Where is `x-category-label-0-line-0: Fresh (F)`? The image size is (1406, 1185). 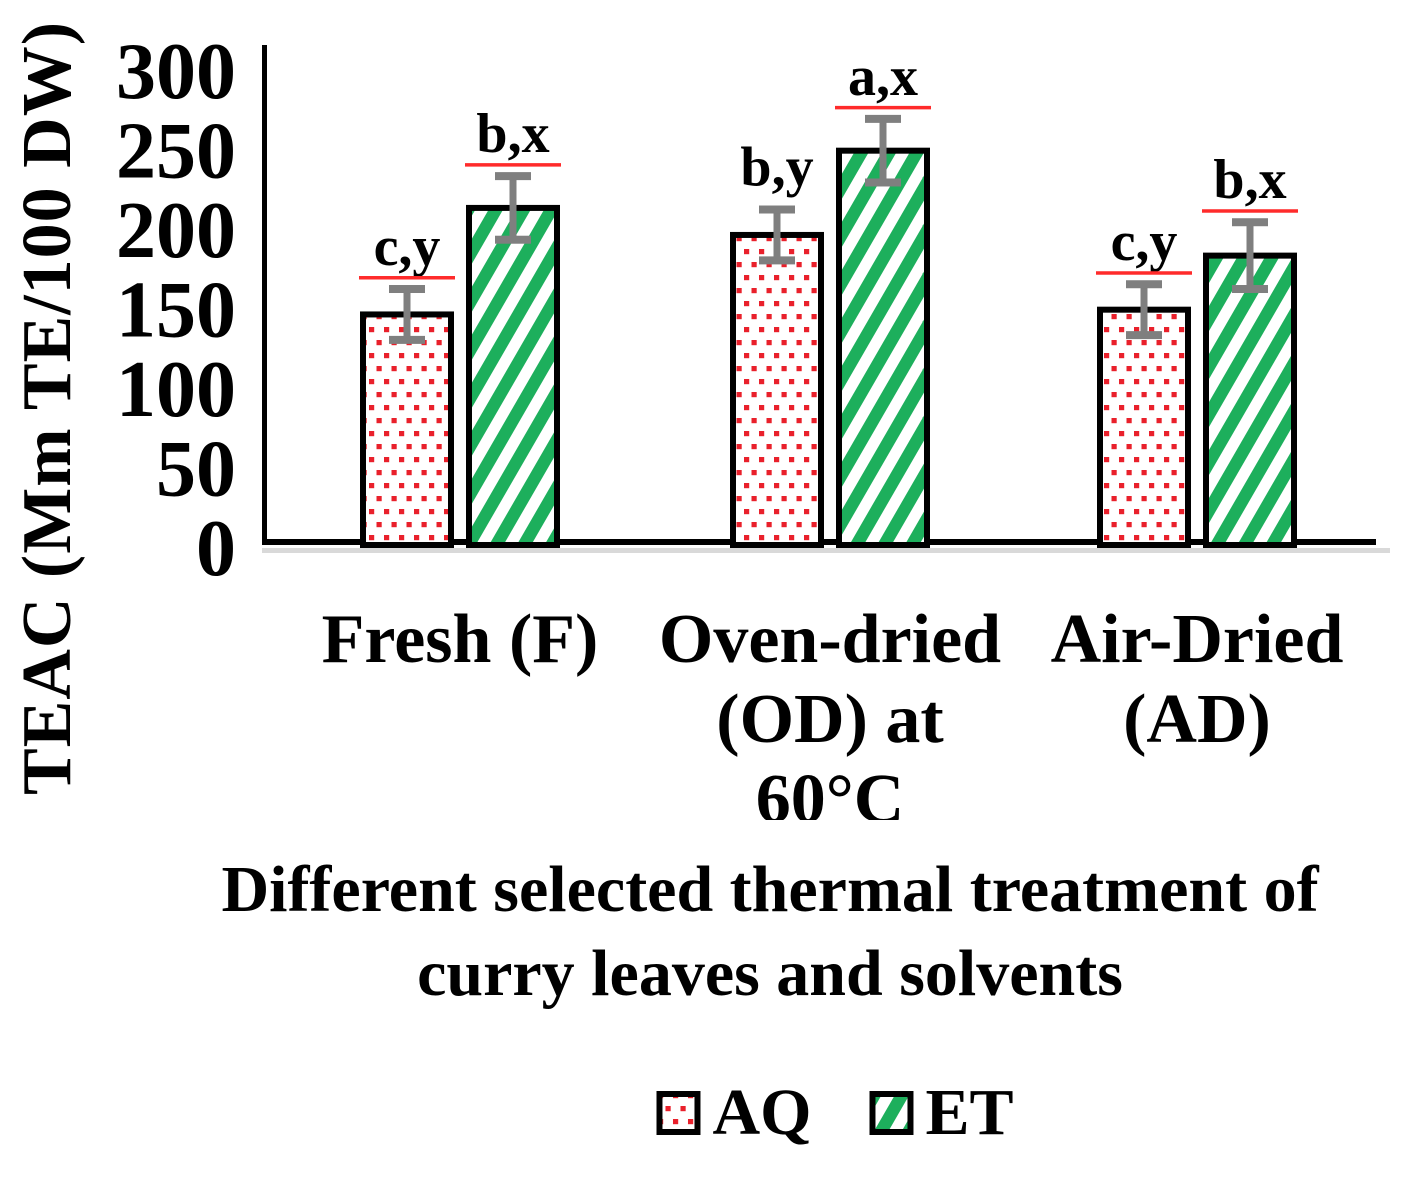
x-category-label-0-line-0: Fresh (F) is located at coordinates (460, 639).